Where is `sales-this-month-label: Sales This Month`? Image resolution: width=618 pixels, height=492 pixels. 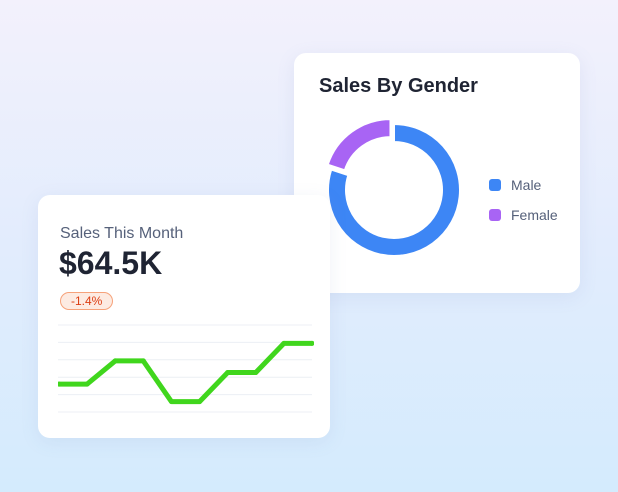 sales-this-month-label: Sales This Month is located at coordinates (122, 233).